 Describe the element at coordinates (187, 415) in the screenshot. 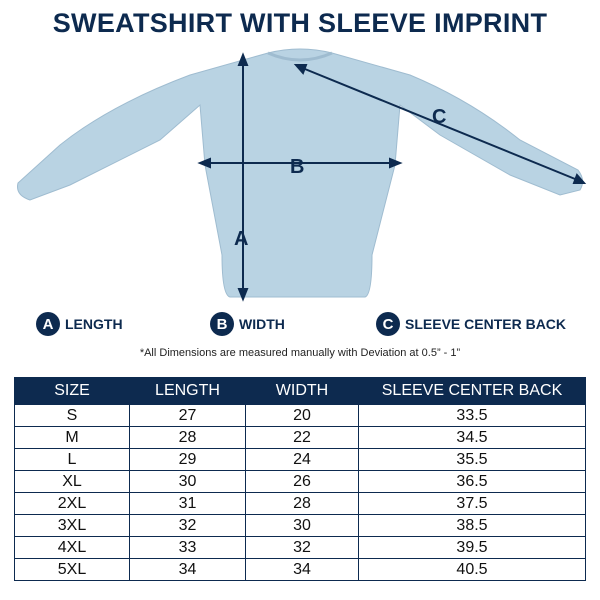

I see `cell-length: 27` at that location.